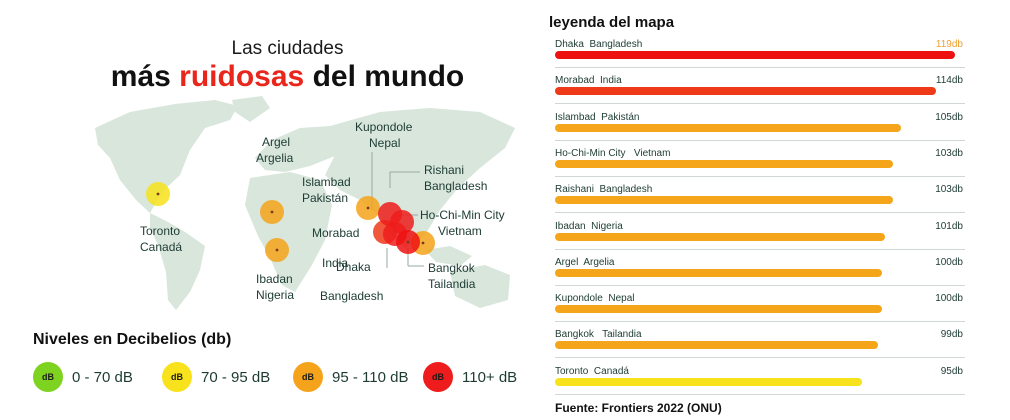 The image size is (1010, 420). What do you see at coordinates (390, 214) in the screenshot?
I see `city-marker-rishani` at bounding box center [390, 214].